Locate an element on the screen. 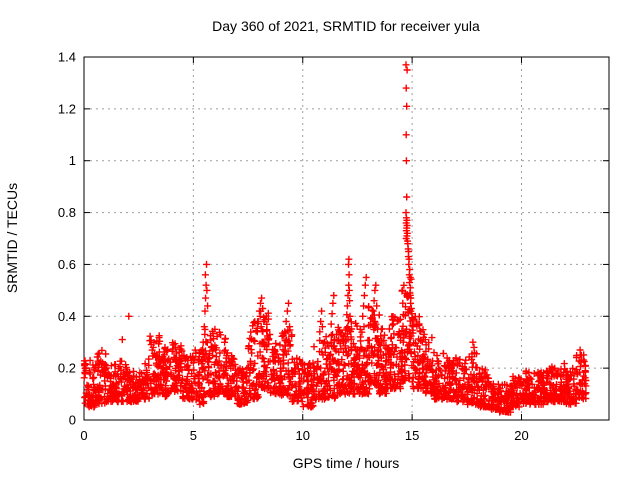  y-tick-label: 0.2 is located at coordinates (67, 368).